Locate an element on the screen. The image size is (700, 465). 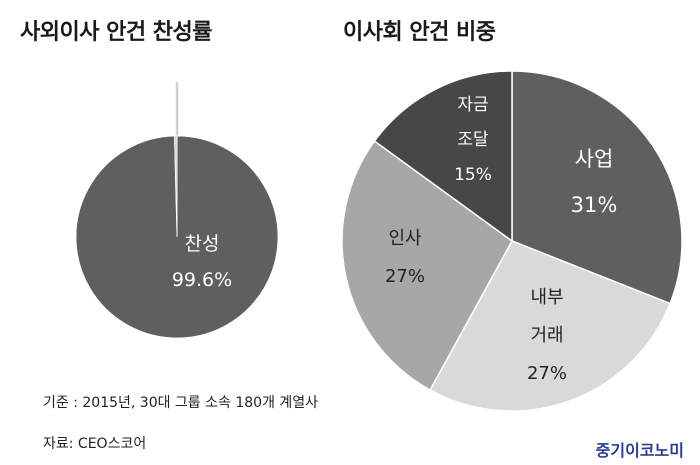
slice-category-label: 찬성 is located at coordinates (202, 244).